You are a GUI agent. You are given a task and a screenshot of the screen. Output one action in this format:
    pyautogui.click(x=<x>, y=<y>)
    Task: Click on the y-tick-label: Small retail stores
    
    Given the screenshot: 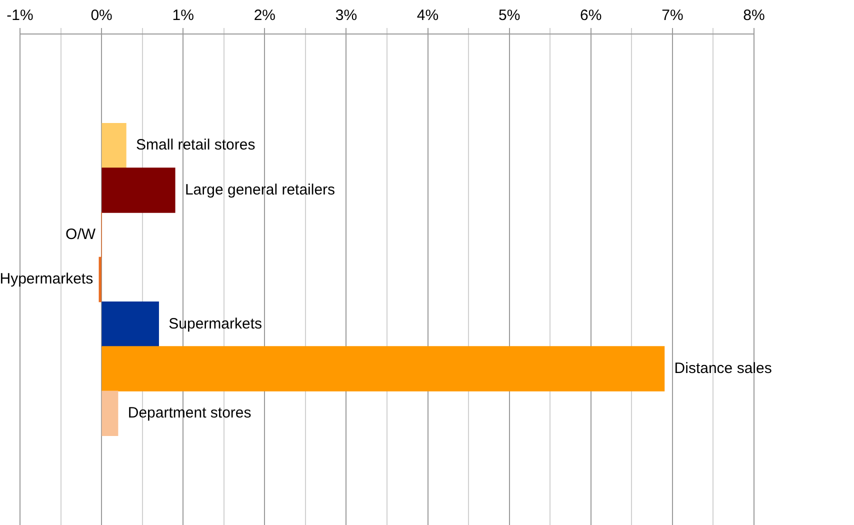 What is the action you would take?
    pyautogui.click(x=196, y=145)
    